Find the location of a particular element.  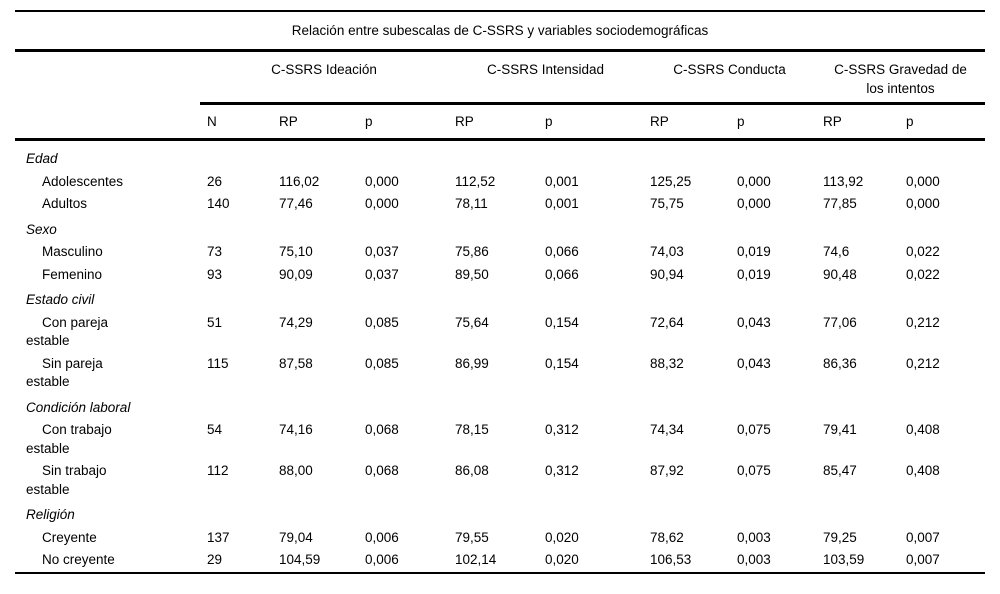

column-group-gravedad: C-SSRS Gravedad de los intentos is located at coordinates (901, 77).